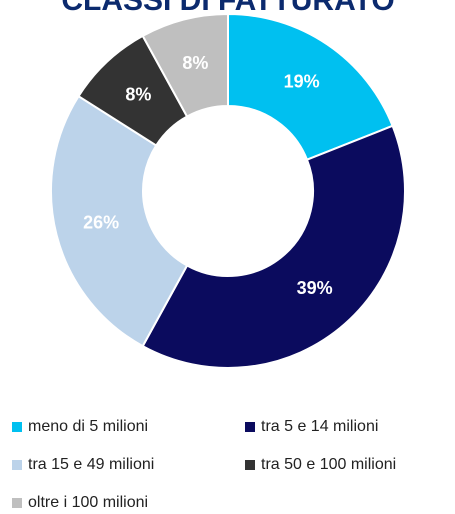 This screenshot has height=514, width=455. What do you see at coordinates (88, 502) in the screenshot?
I see `legend-label: oltre i 100 milioni` at bounding box center [88, 502].